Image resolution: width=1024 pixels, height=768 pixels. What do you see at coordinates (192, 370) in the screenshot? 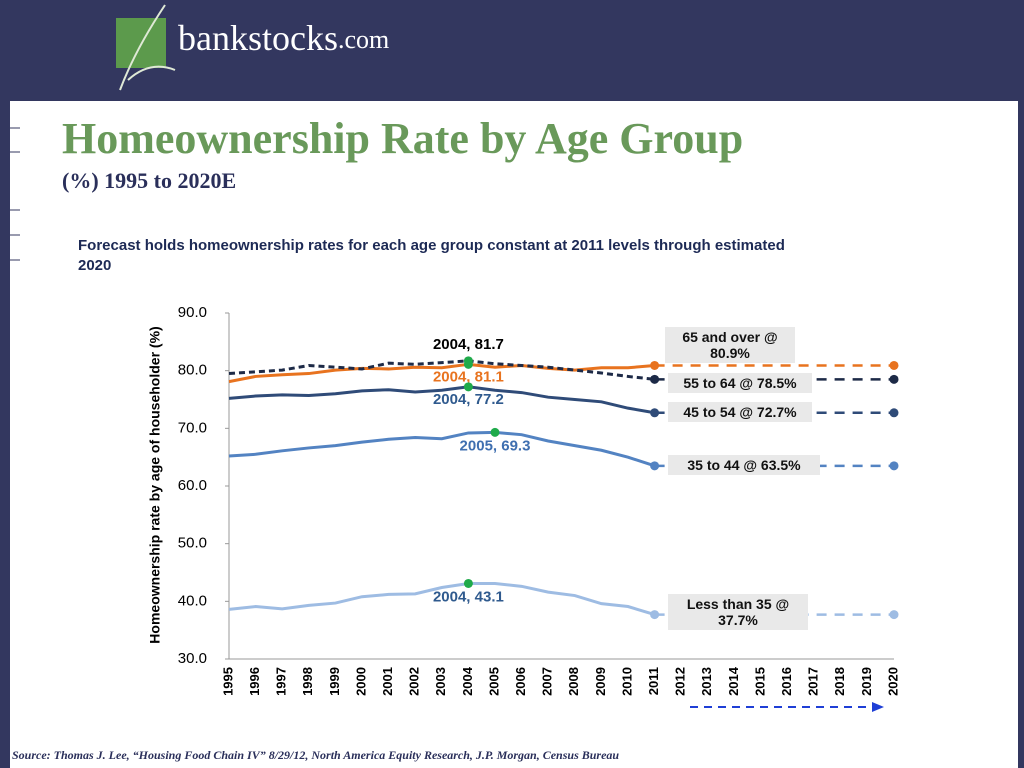
I see `y-tick-label: 80.0` at bounding box center [192, 370].